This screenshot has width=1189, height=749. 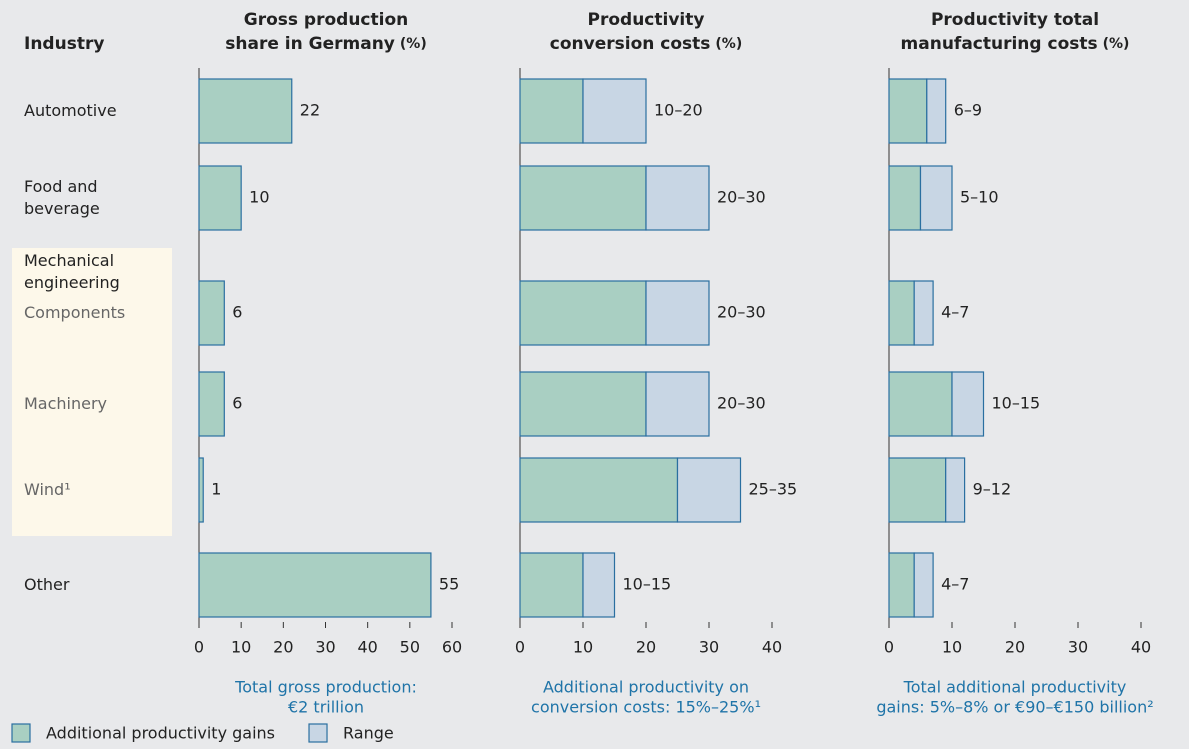 I want to click on chart-title: Productivity, so click(x=646, y=20).